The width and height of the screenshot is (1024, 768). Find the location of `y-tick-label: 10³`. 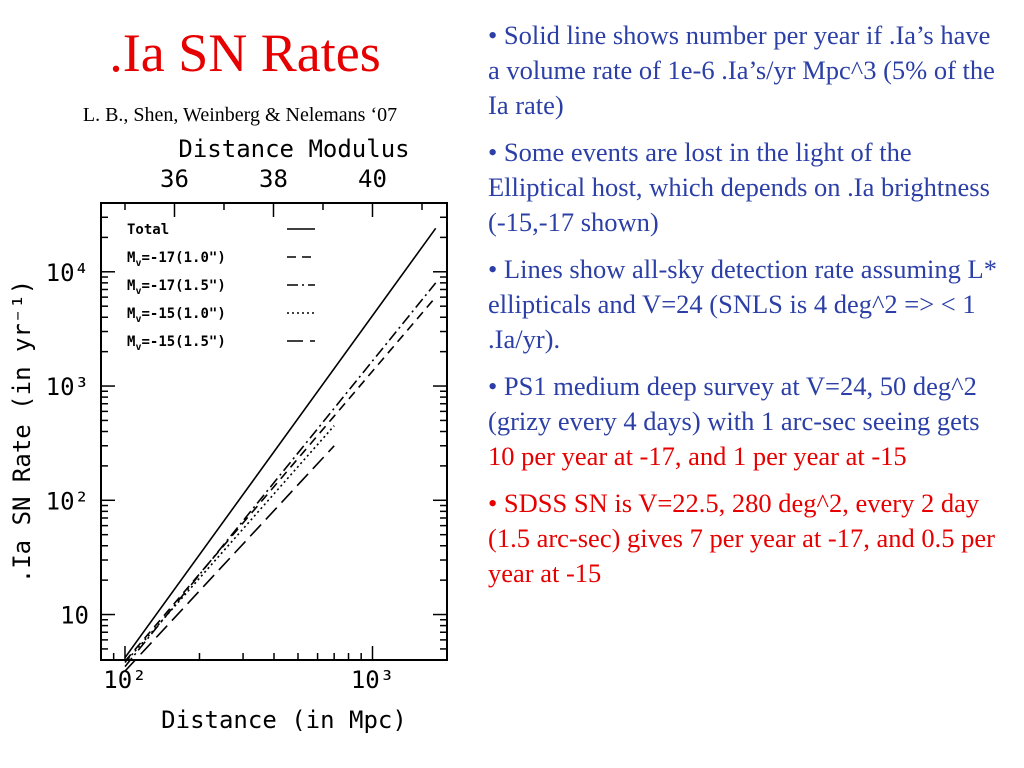

y-tick-label: 10³ is located at coordinates (67, 387).